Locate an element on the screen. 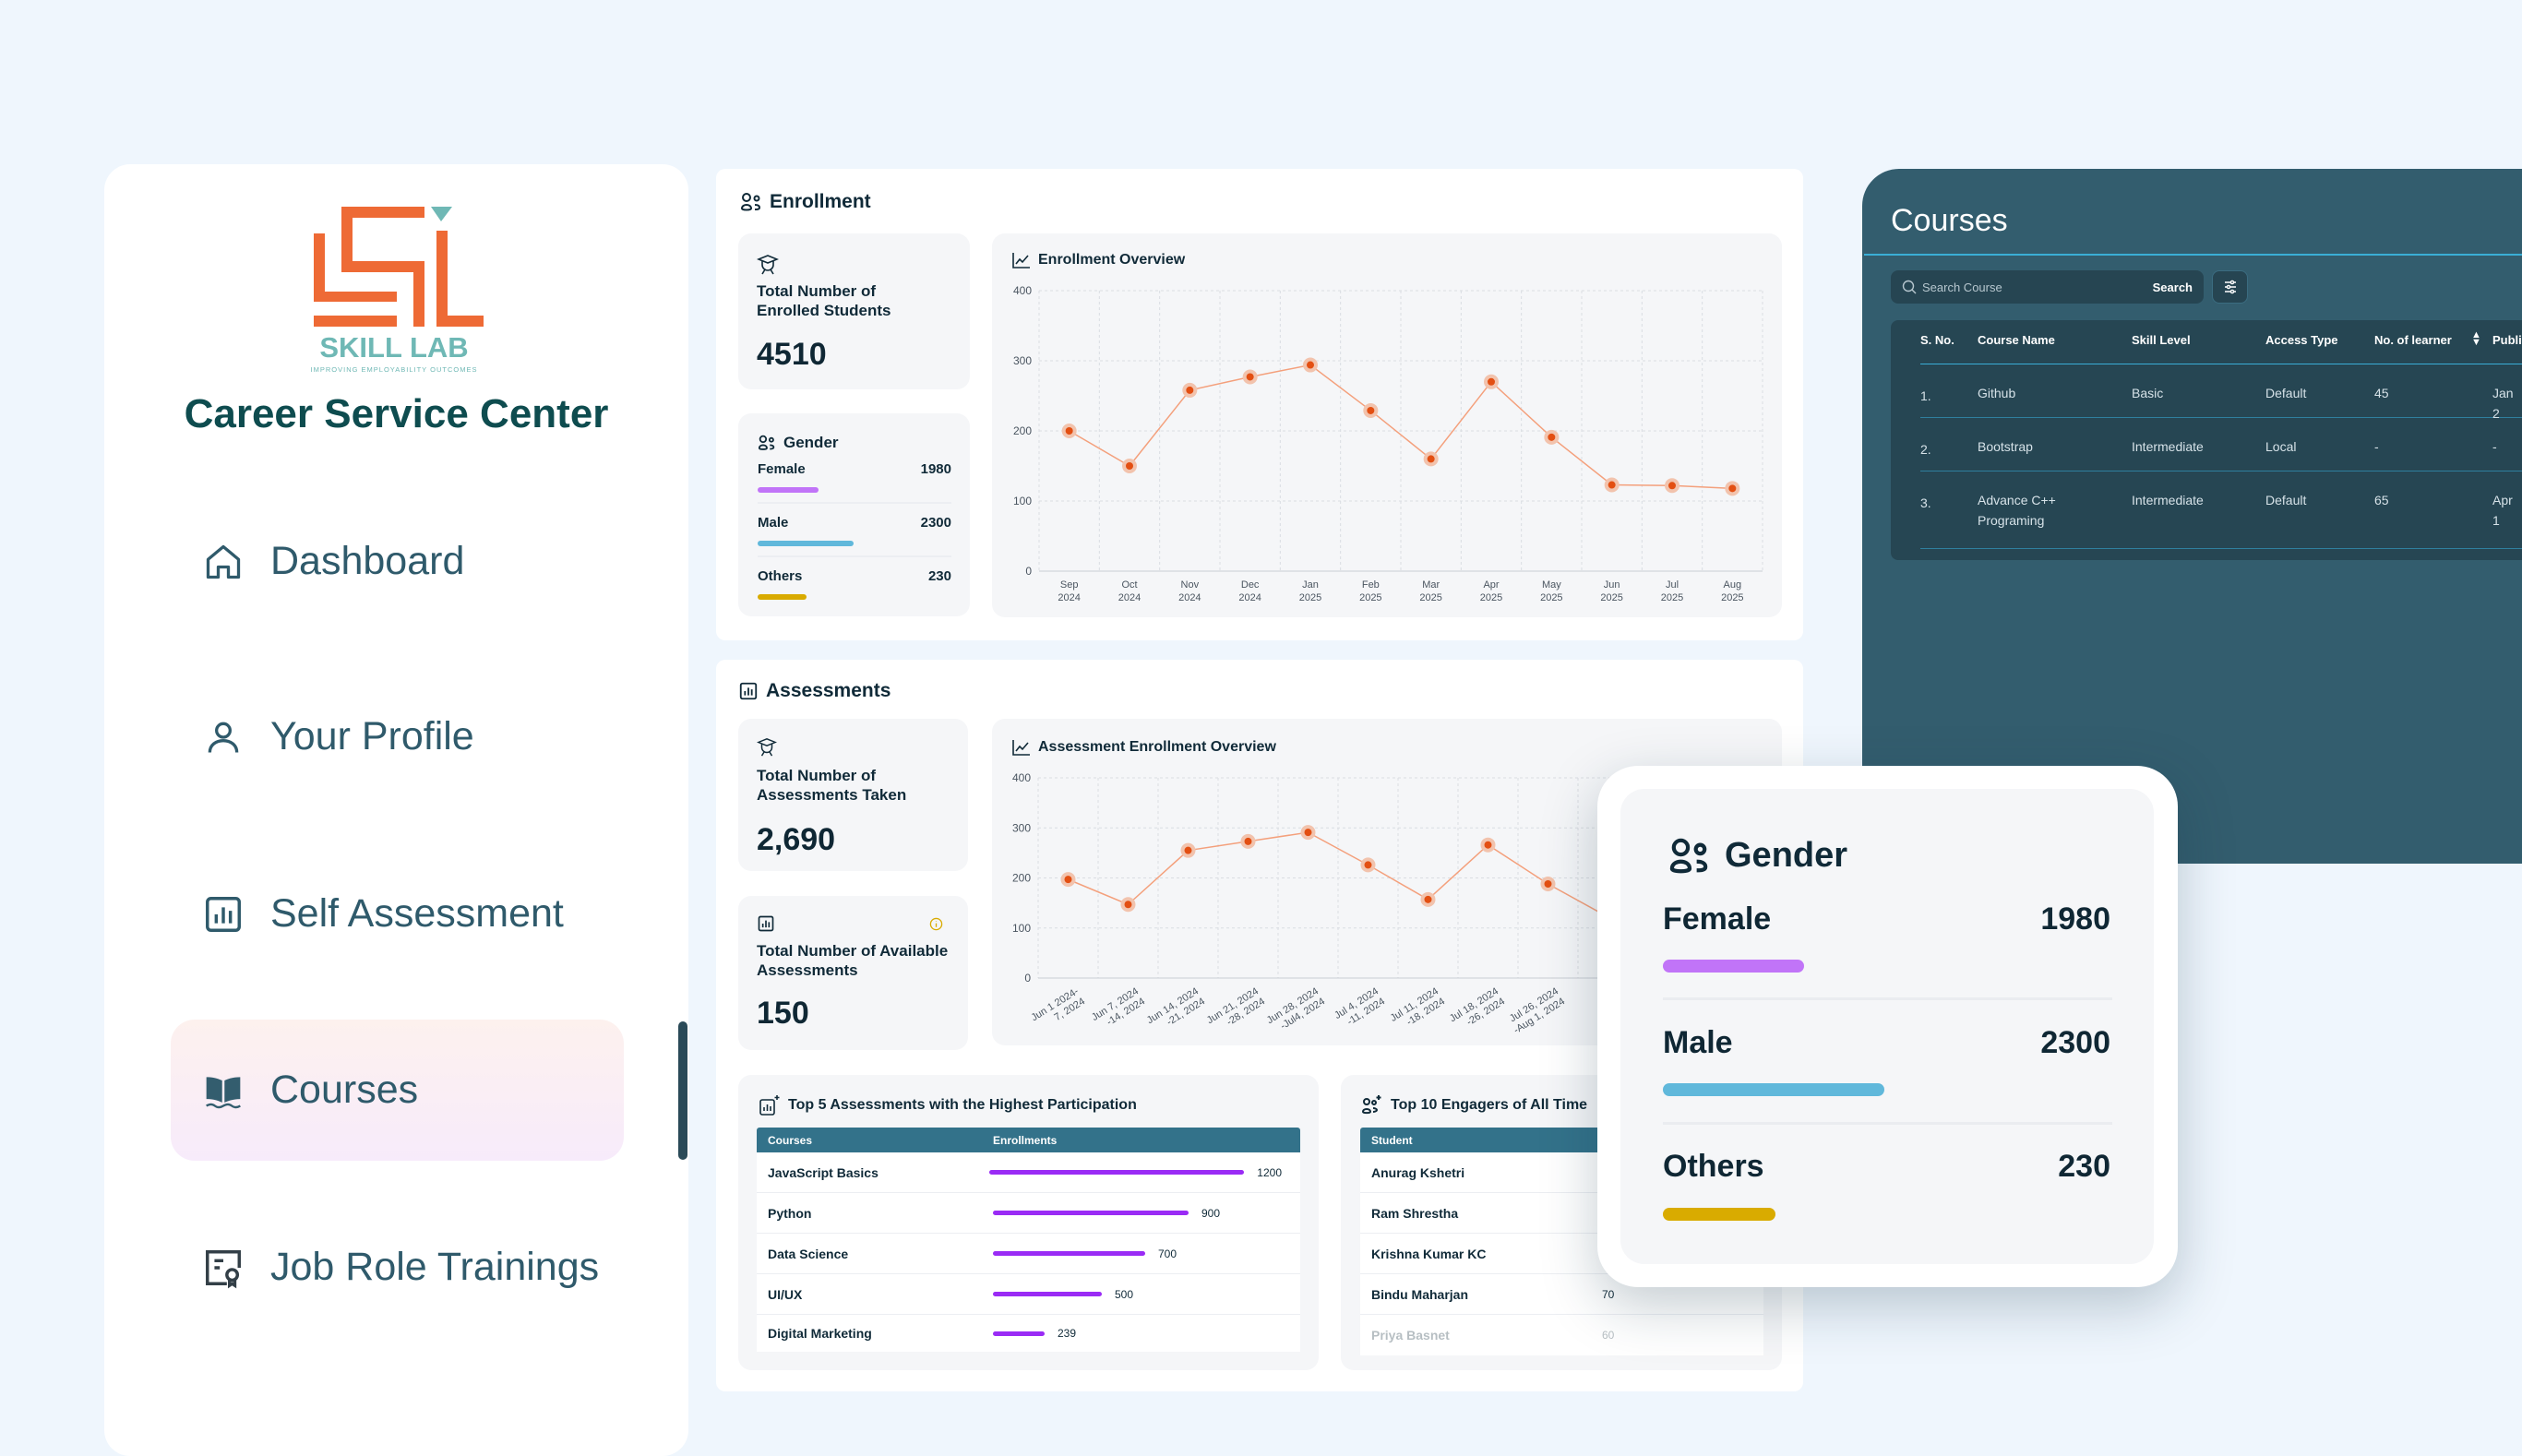 The width and height of the screenshot is (2522, 1456). x-tick-label: May 2025 is located at coordinates (1551, 591).